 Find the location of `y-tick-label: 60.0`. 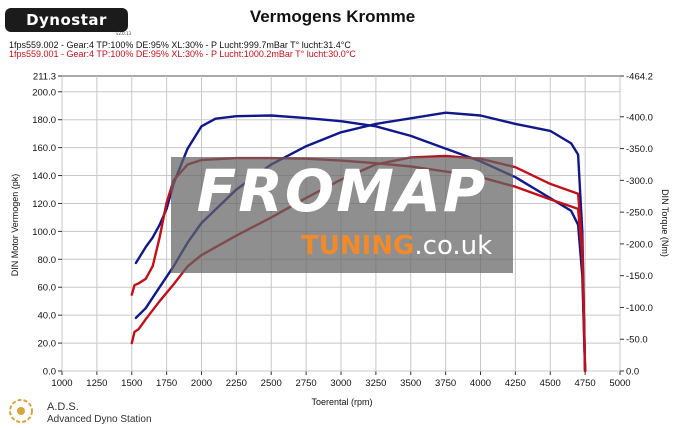

y-tick-label: 60.0 is located at coordinates (47, 288).